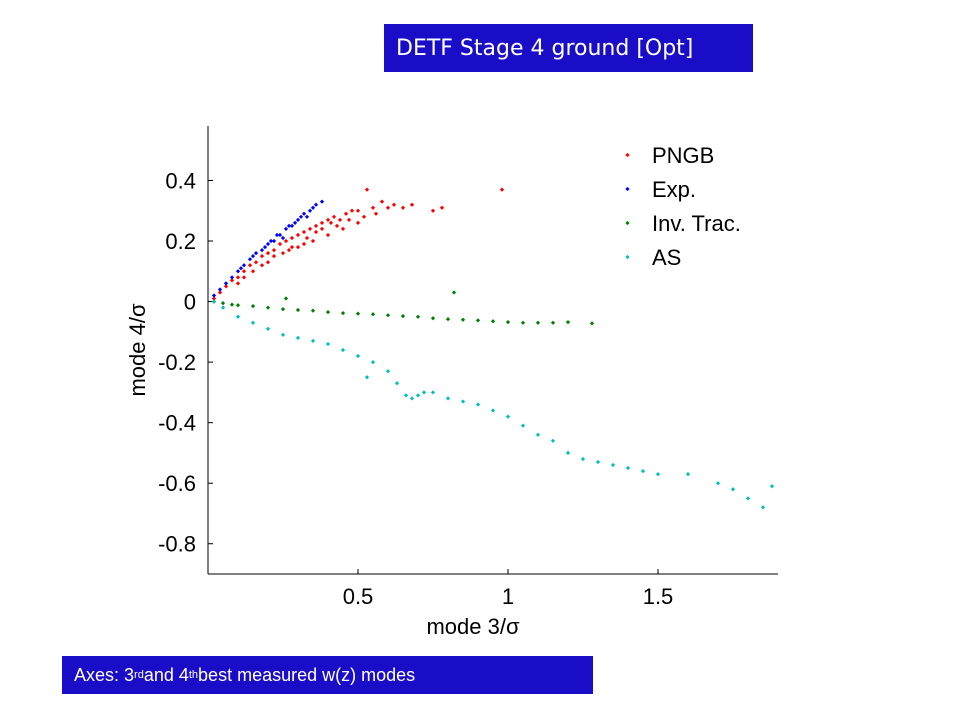 The width and height of the screenshot is (960, 720). Describe the element at coordinates (508, 596) in the screenshot. I see `x-tick-label: 1` at that location.